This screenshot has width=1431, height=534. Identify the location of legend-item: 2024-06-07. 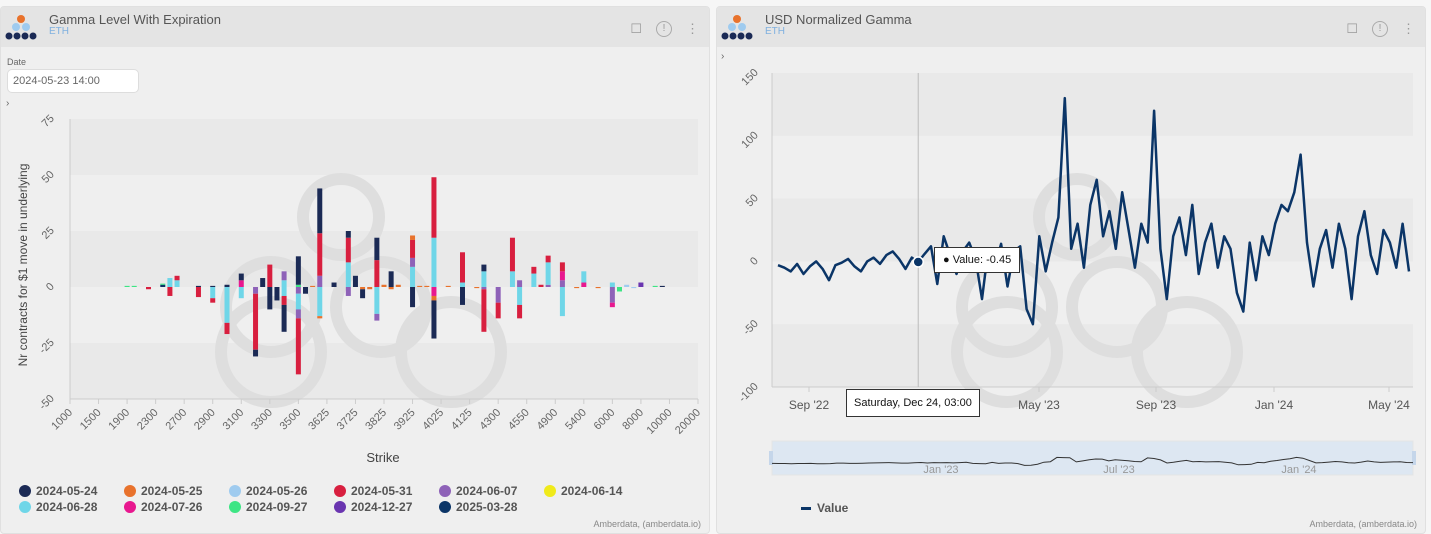
(491, 491).